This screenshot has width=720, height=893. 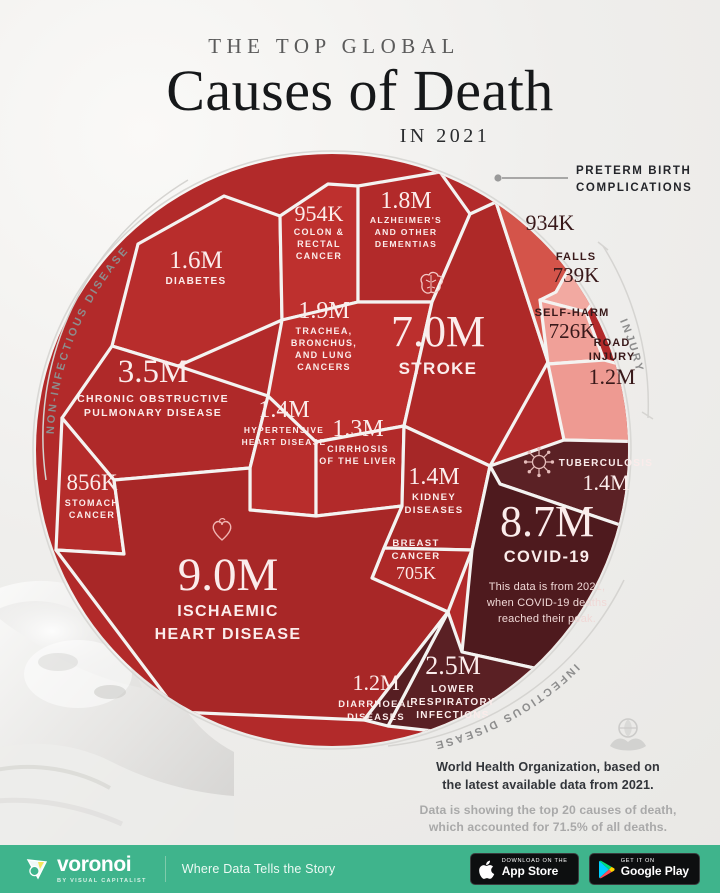 I want to click on label-alzheimers: 1.8M ALZHEIMER'S AND OTHER DEMENTIAS, so click(x=406, y=218).